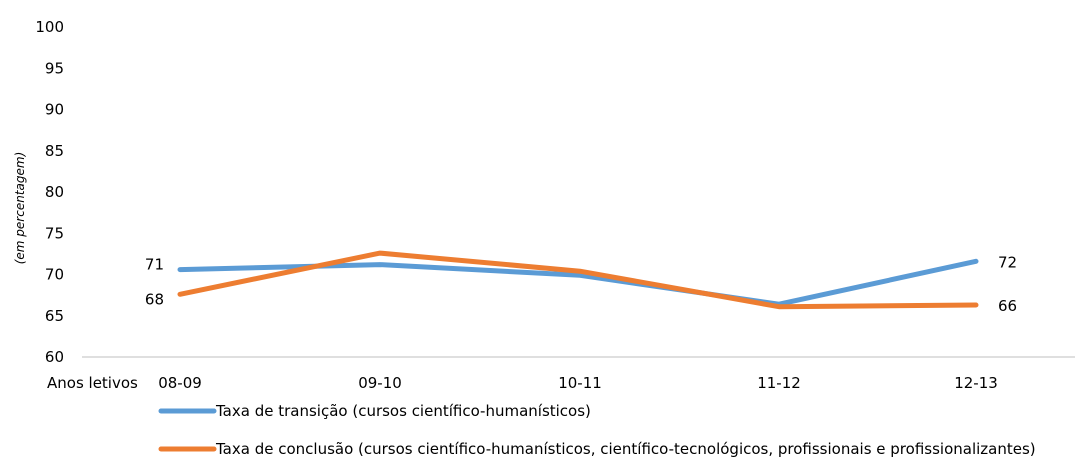 The width and height of the screenshot is (1078, 462). Describe the element at coordinates (49, 27) in the screenshot. I see `y-tick-label: 100` at that location.